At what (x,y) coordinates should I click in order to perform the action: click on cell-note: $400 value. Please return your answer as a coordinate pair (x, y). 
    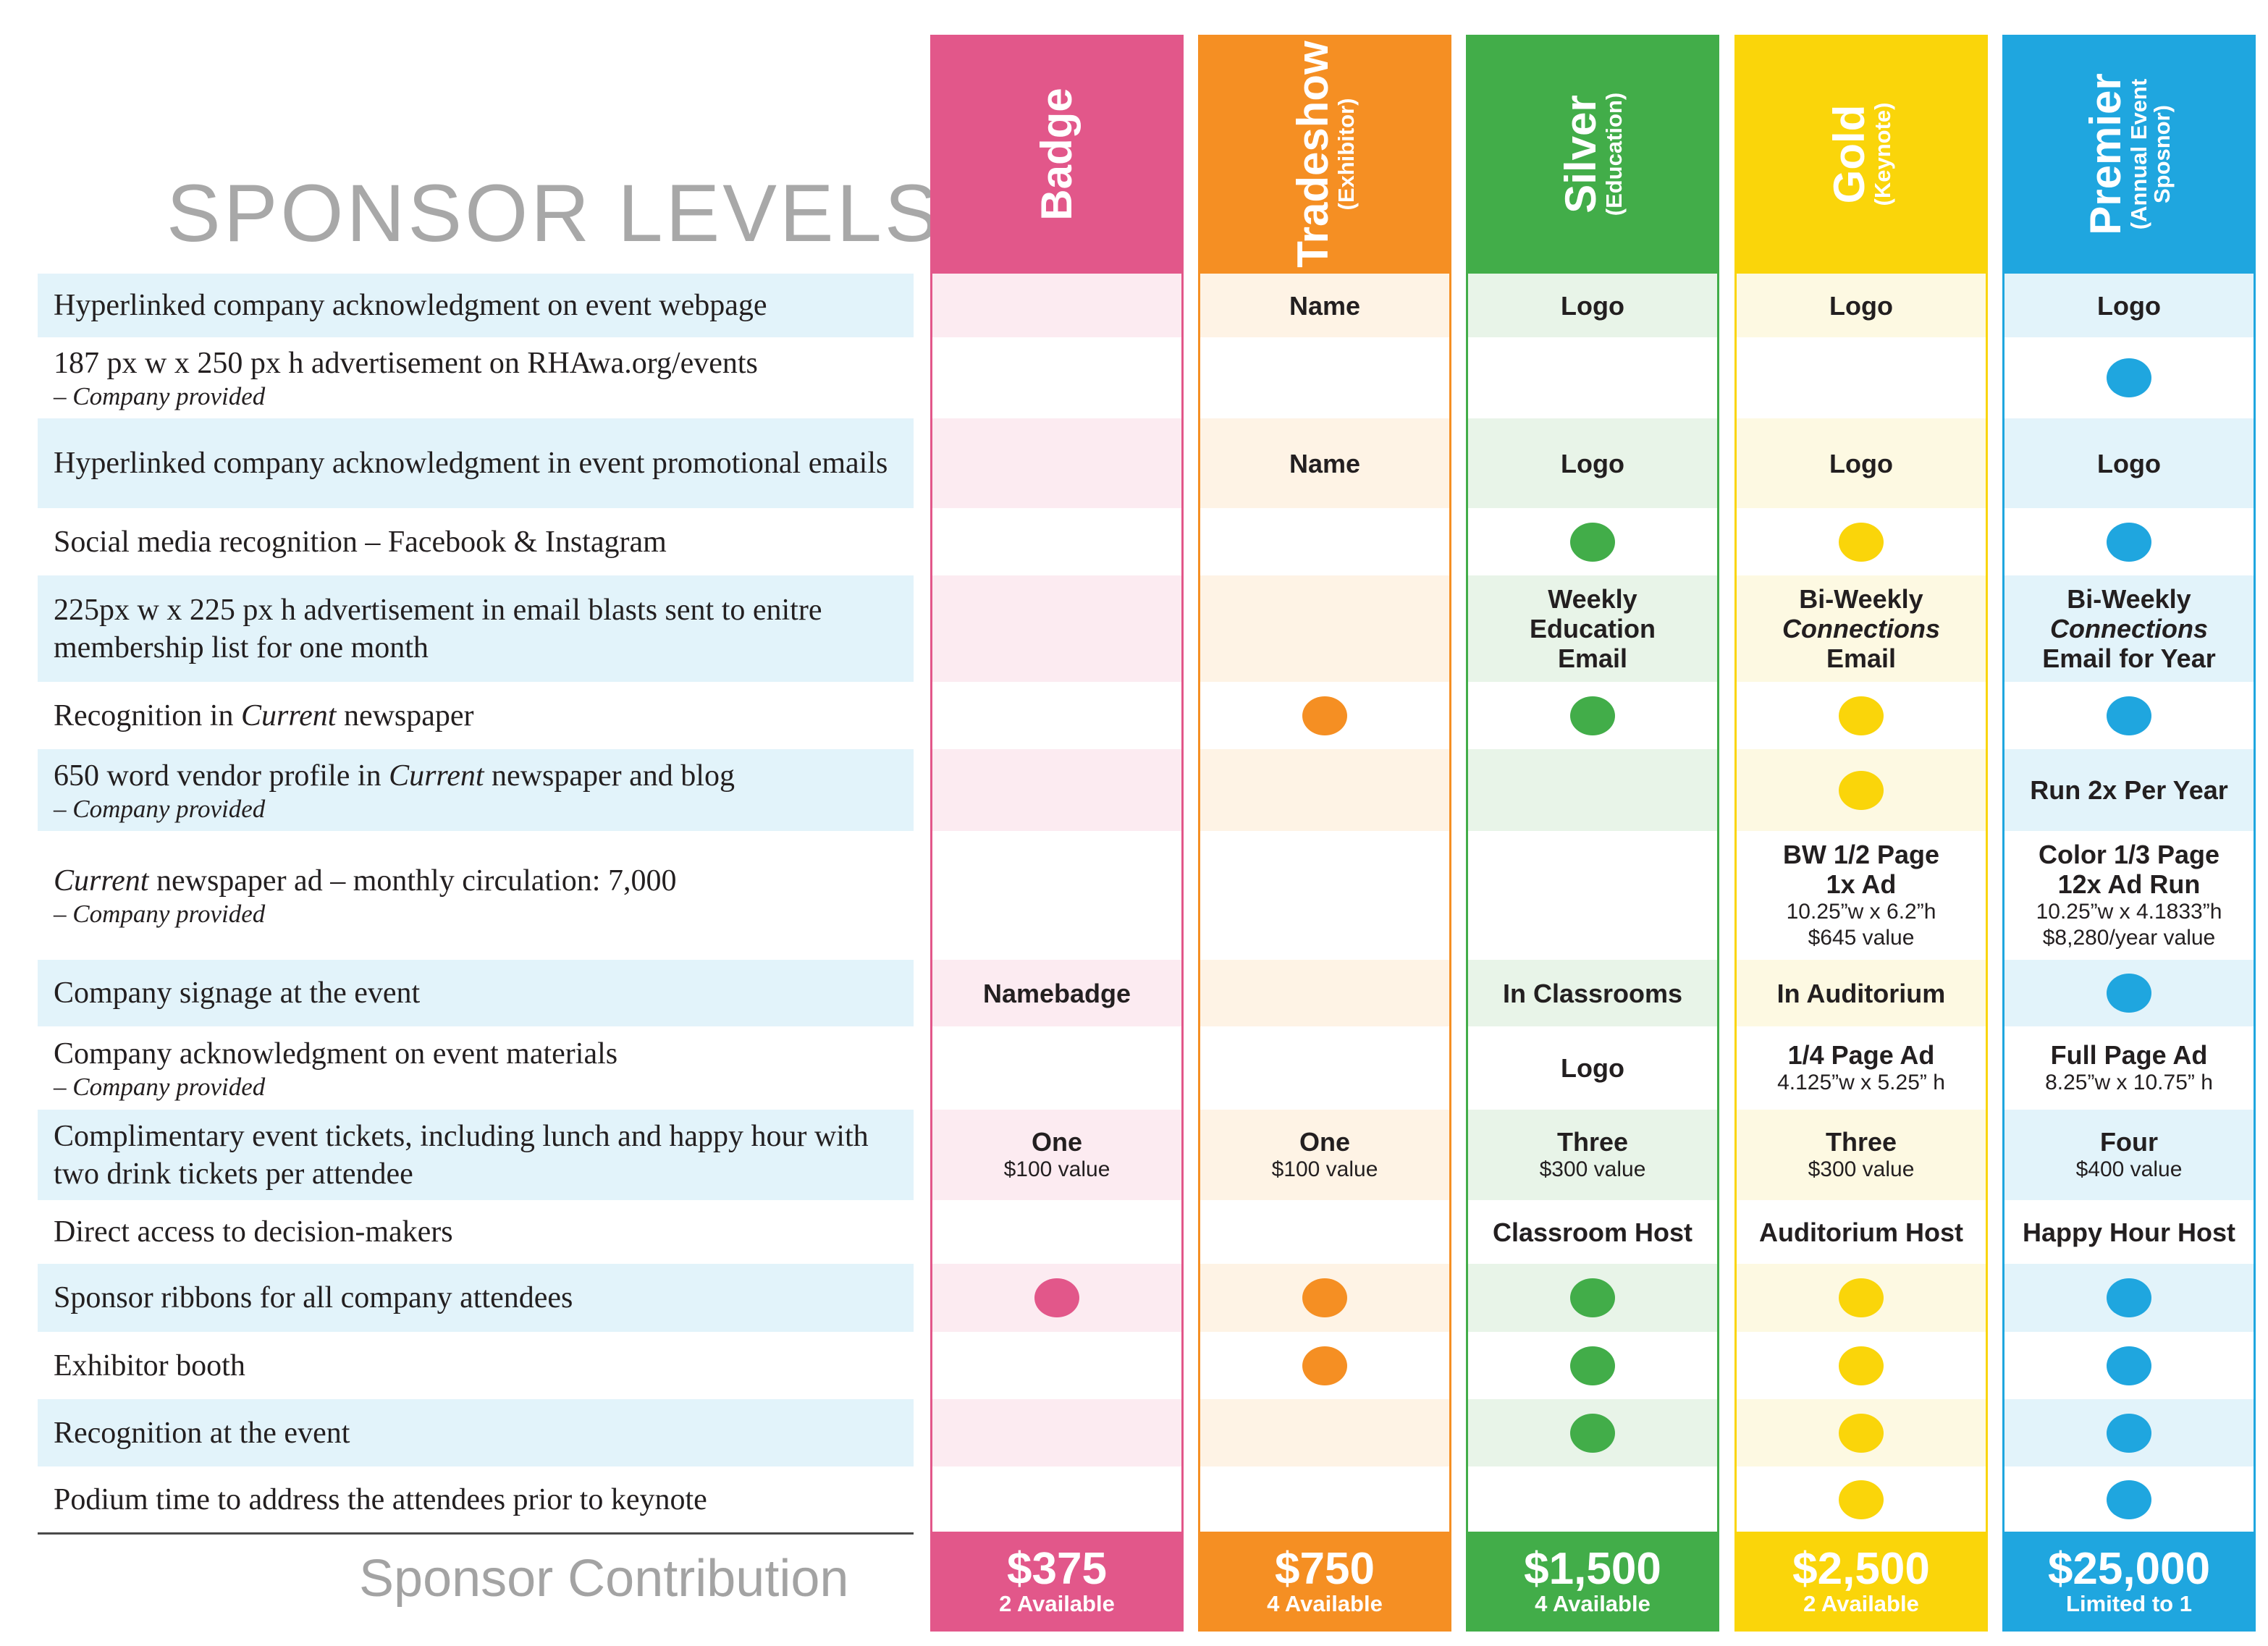
    Looking at the image, I should click on (2129, 1169).